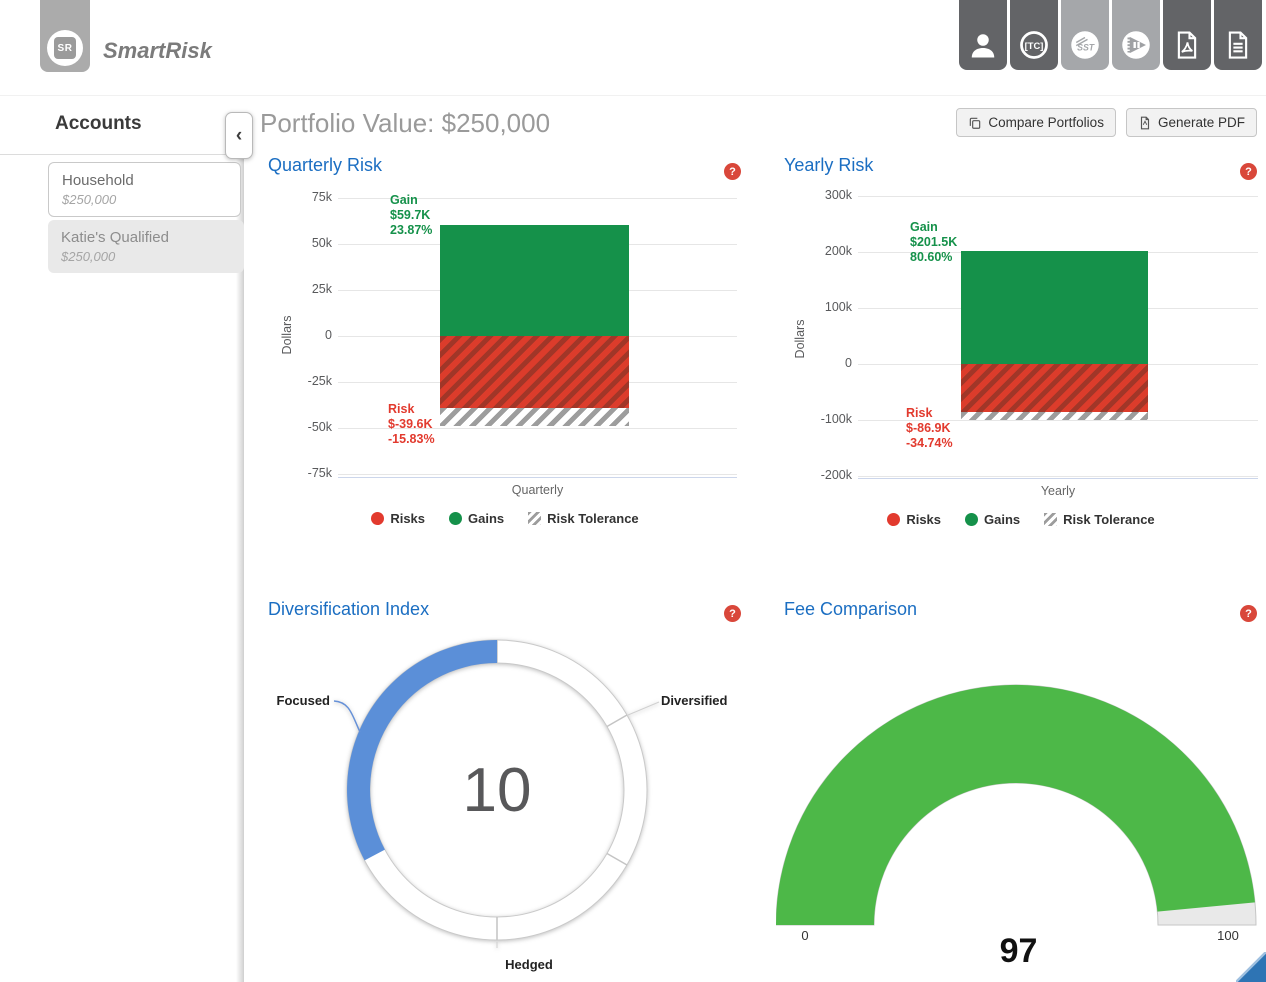 The height and width of the screenshot is (982, 1266). Describe the element at coordinates (1015, 804) in the screenshot. I see `gauge-fill` at that location.